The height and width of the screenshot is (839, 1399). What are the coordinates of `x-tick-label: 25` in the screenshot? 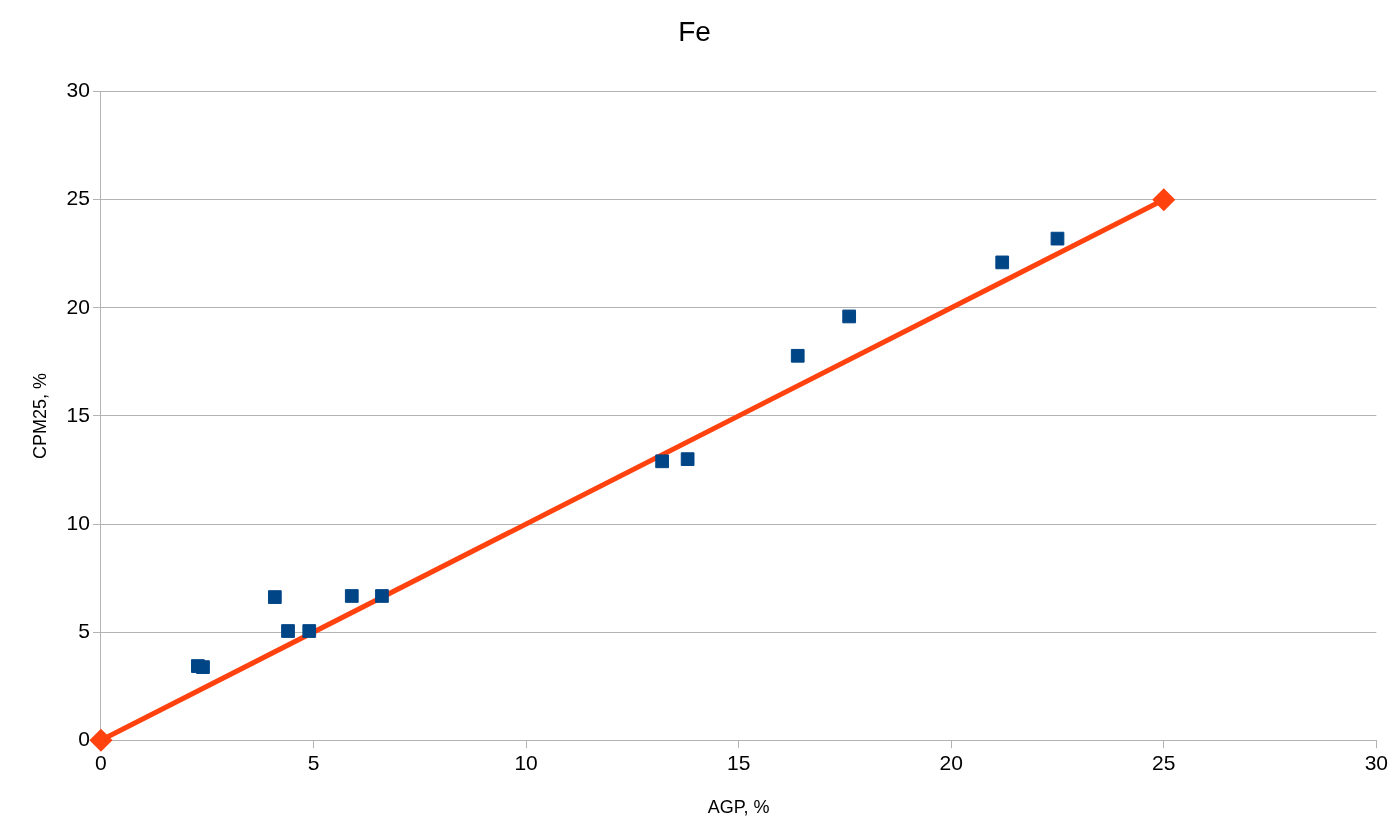 It's located at (1164, 762).